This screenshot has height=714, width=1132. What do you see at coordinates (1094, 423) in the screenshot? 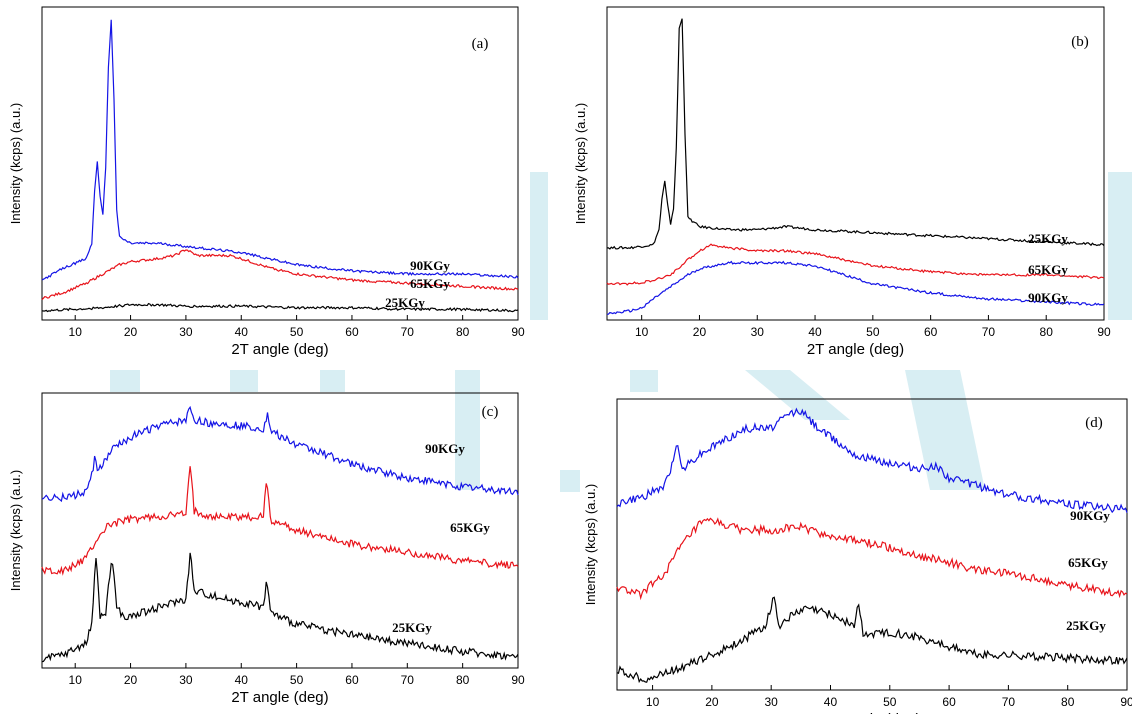
I see `panel-label: (d)` at bounding box center [1094, 423].